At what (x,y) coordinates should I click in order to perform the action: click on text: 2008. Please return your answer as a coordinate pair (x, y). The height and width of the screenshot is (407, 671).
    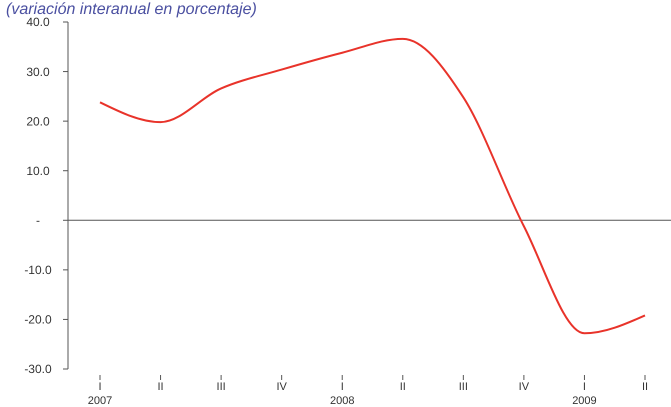
    Looking at the image, I should click on (342, 401).